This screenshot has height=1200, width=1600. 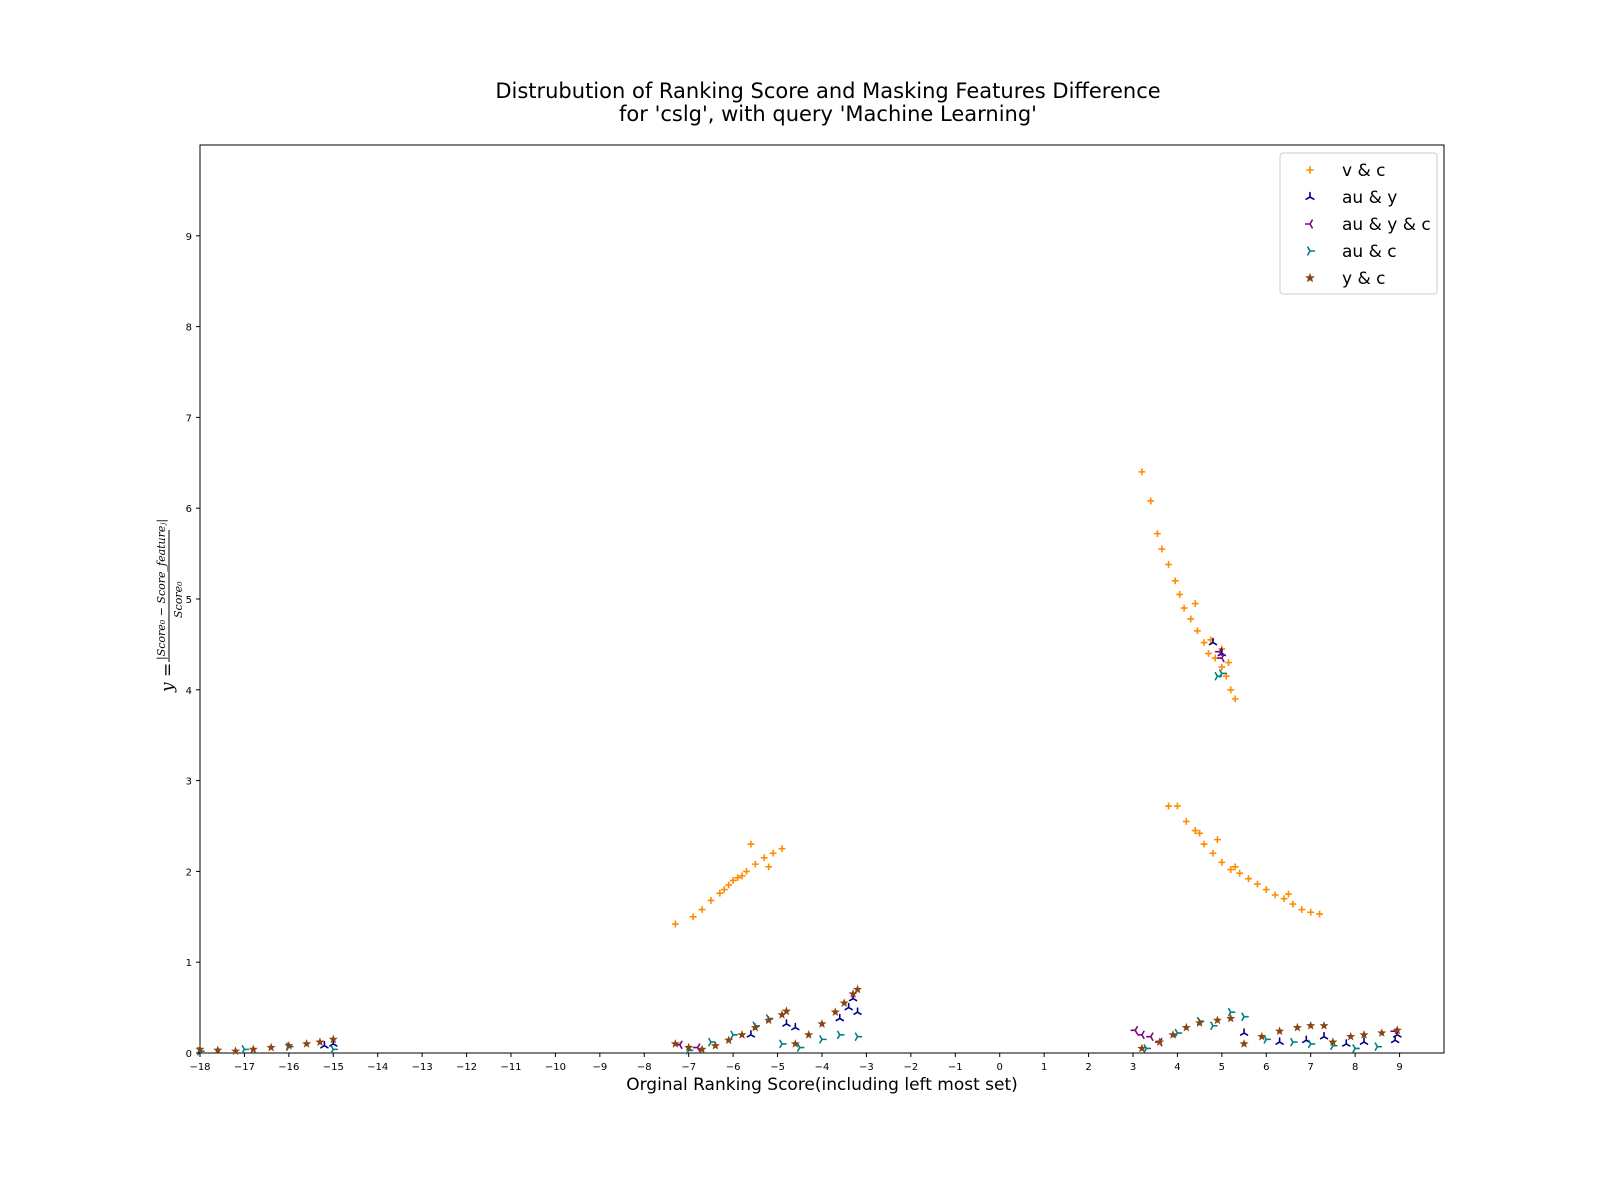 I want to click on y-tick-label: 8, so click(x=189, y=328).